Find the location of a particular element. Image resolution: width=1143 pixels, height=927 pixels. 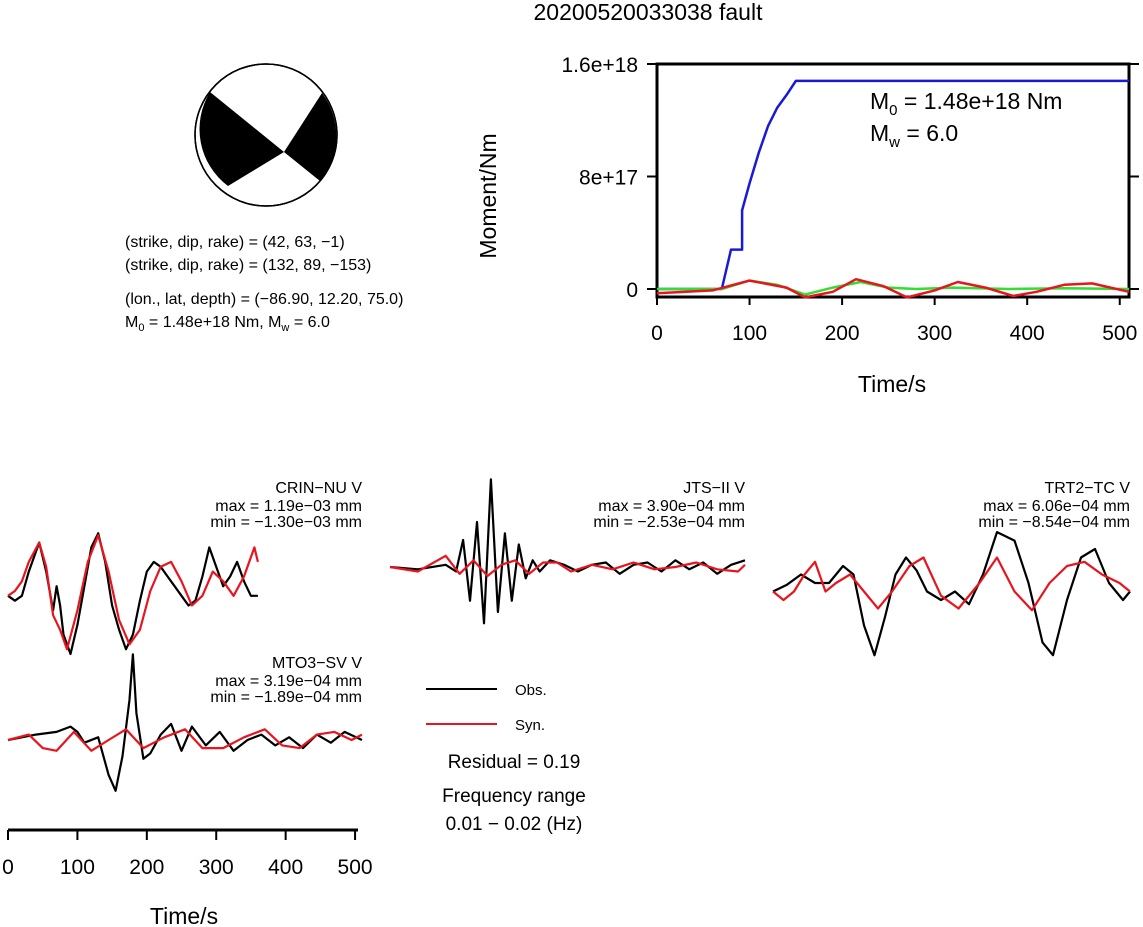

station-min: min = −8.54e−04 mm is located at coordinates (1054, 522).